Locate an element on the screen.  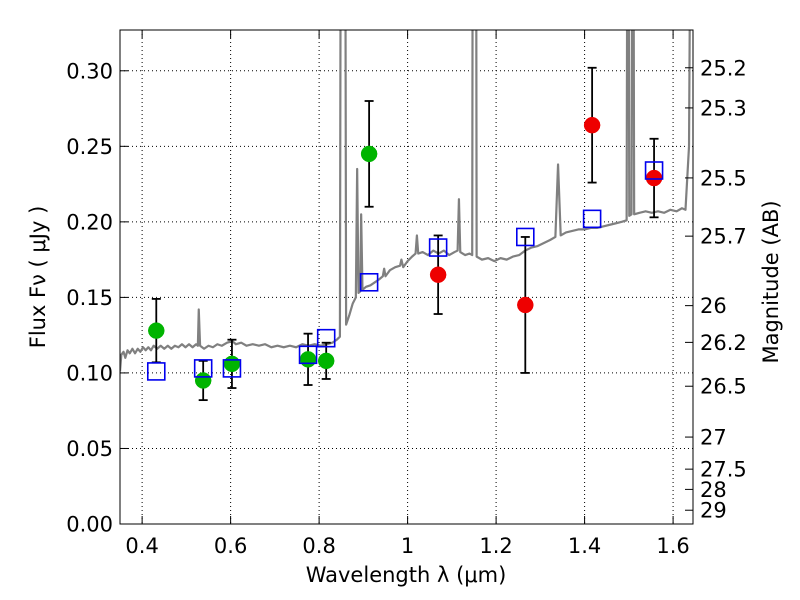
right-y-axis-label: Magnitude (AB) is located at coordinates (771, 281).